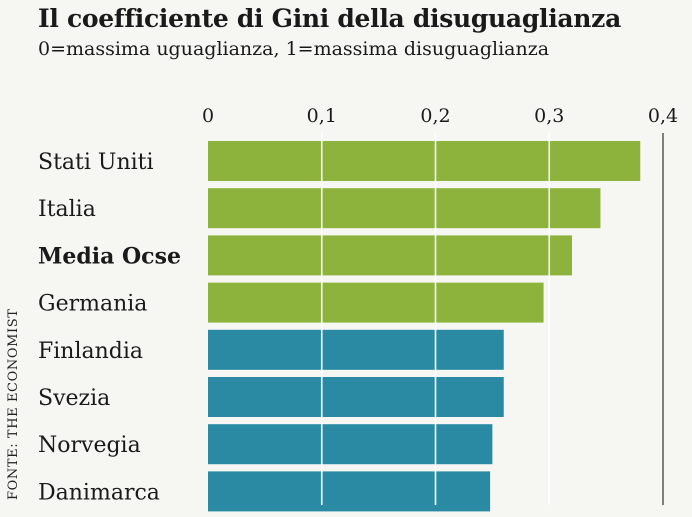 This screenshot has width=692, height=517. What do you see at coordinates (404, 208) in the screenshot?
I see `bar-italia` at bounding box center [404, 208].